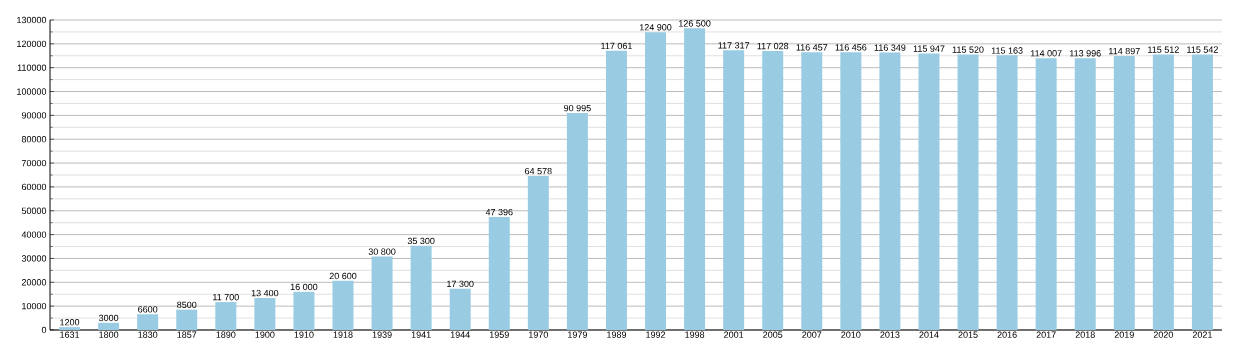  I want to click on x-tick-label: 2005, so click(773, 334).